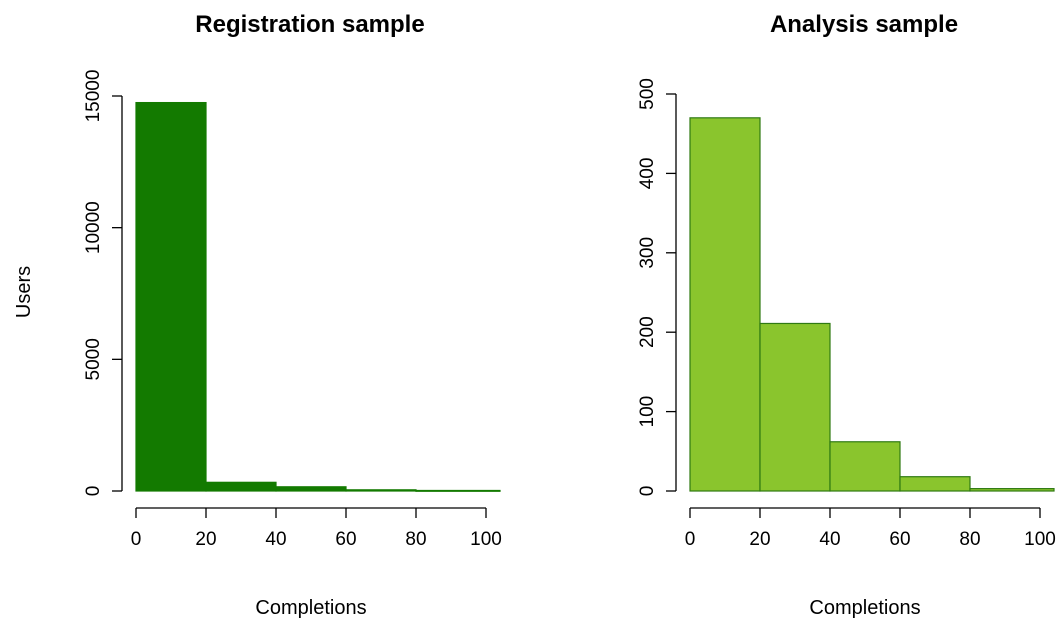 The width and height of the screenshot is (1064, 626). Describe the element at coordinates (309, 24) in the screenshot. I see `chart-title: Registration sample` at that location.